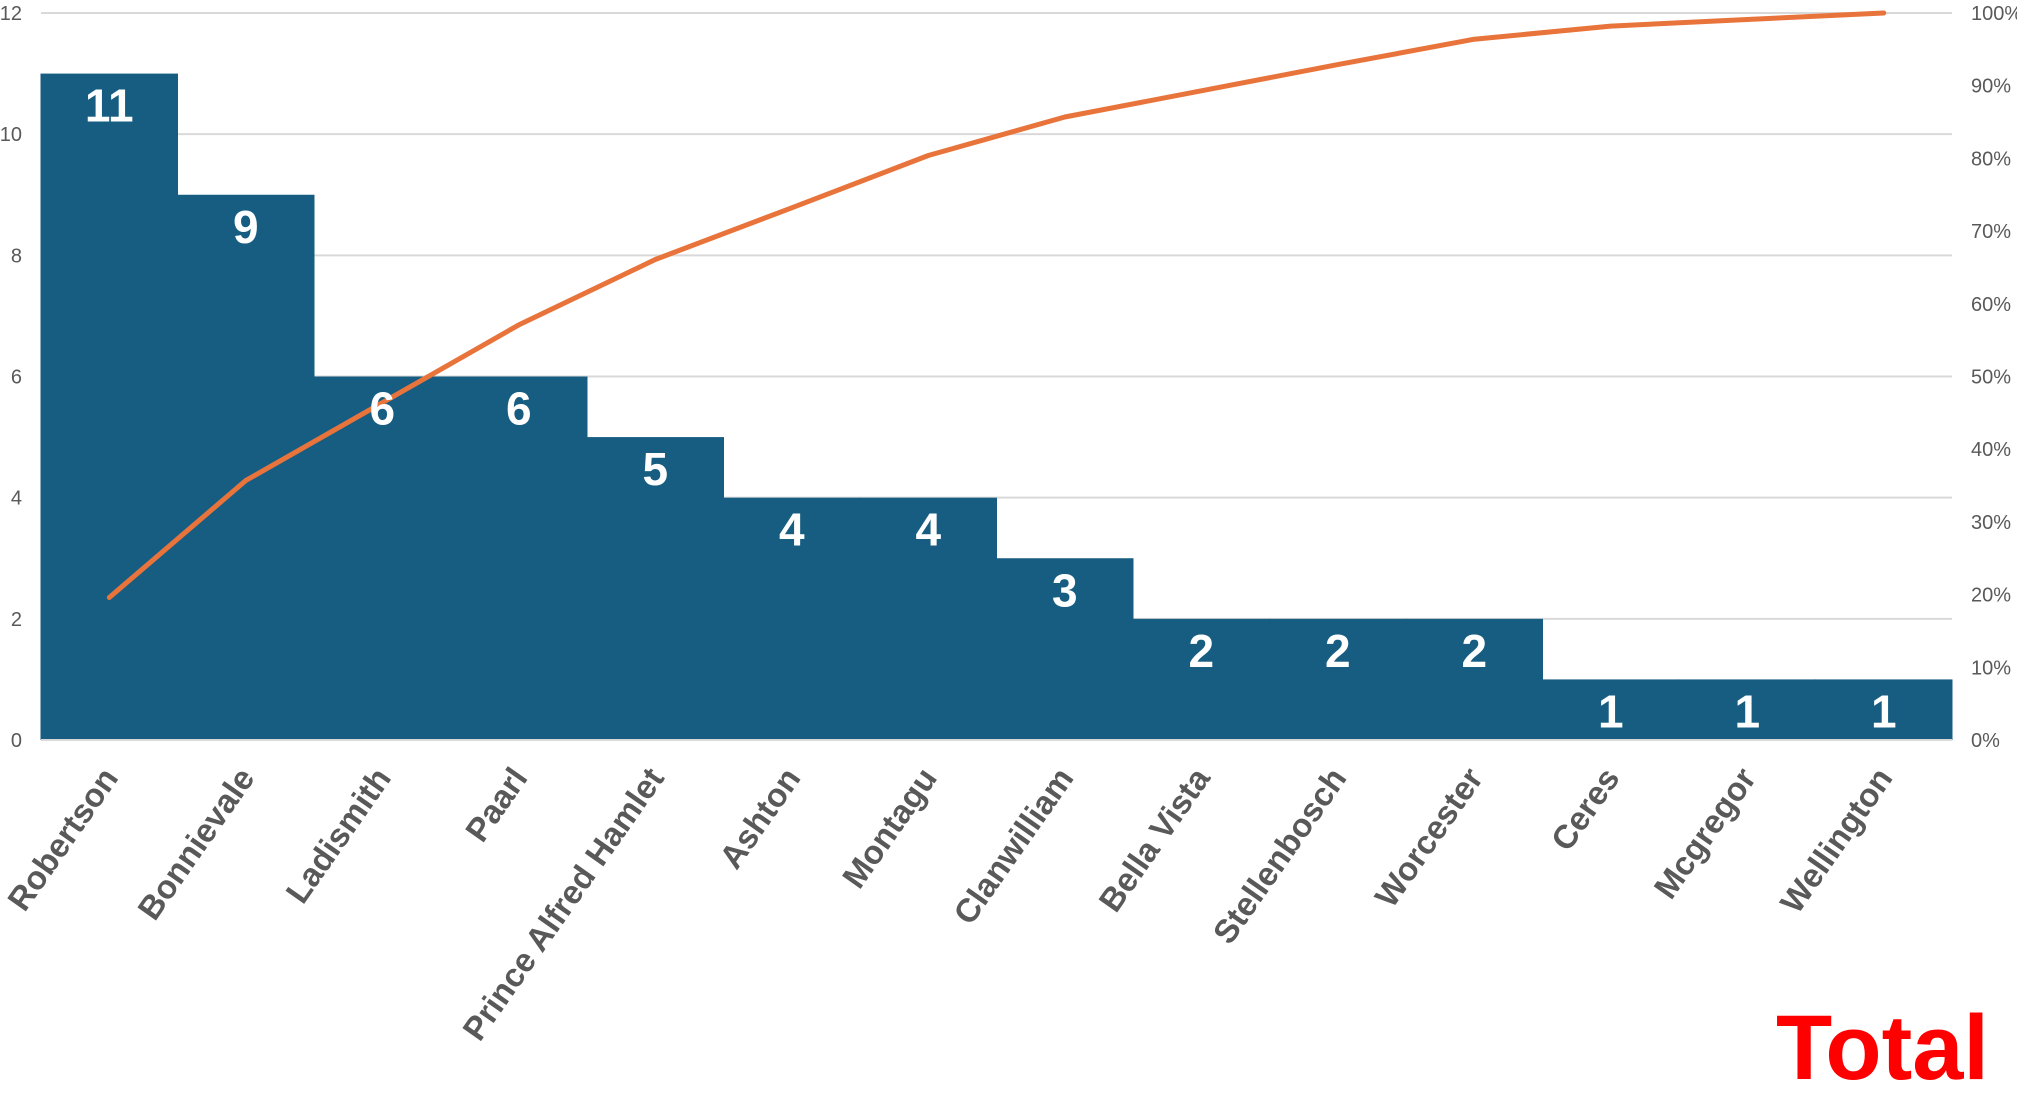 This screenshot has height=1099, width=2017. I want to click on y-tick-label: 4, so click(16, 499).